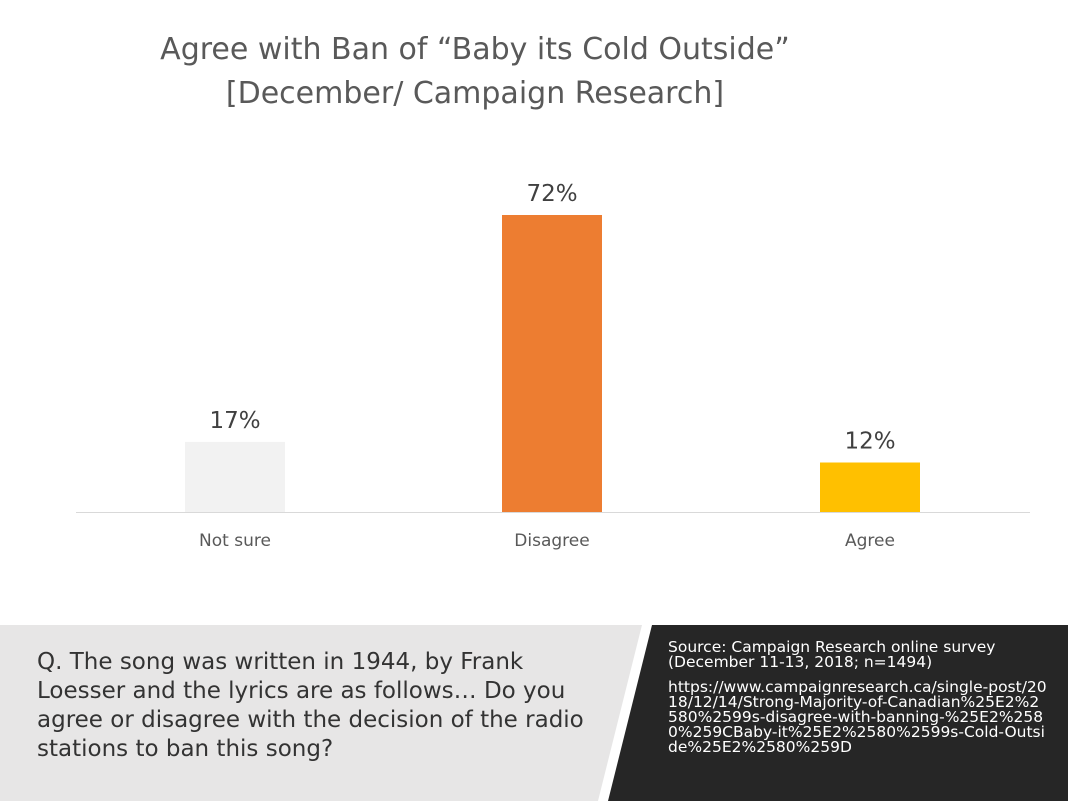  I want to click on bar-disagree, so click(552, 363).